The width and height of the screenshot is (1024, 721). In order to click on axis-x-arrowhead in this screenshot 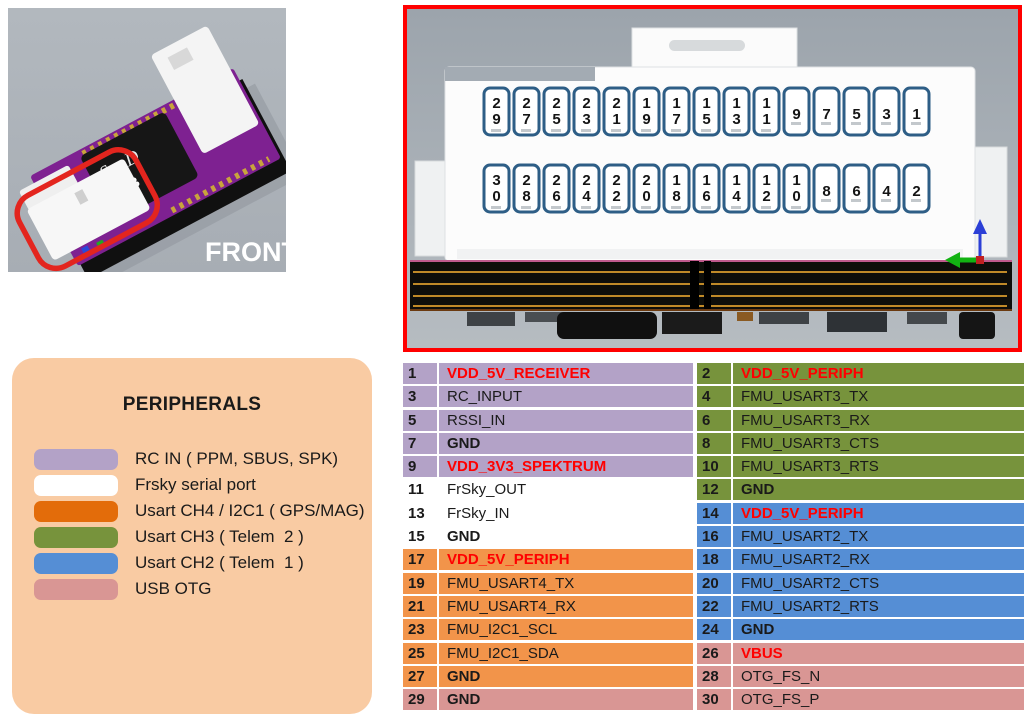, I will do `click(952, 260)`.